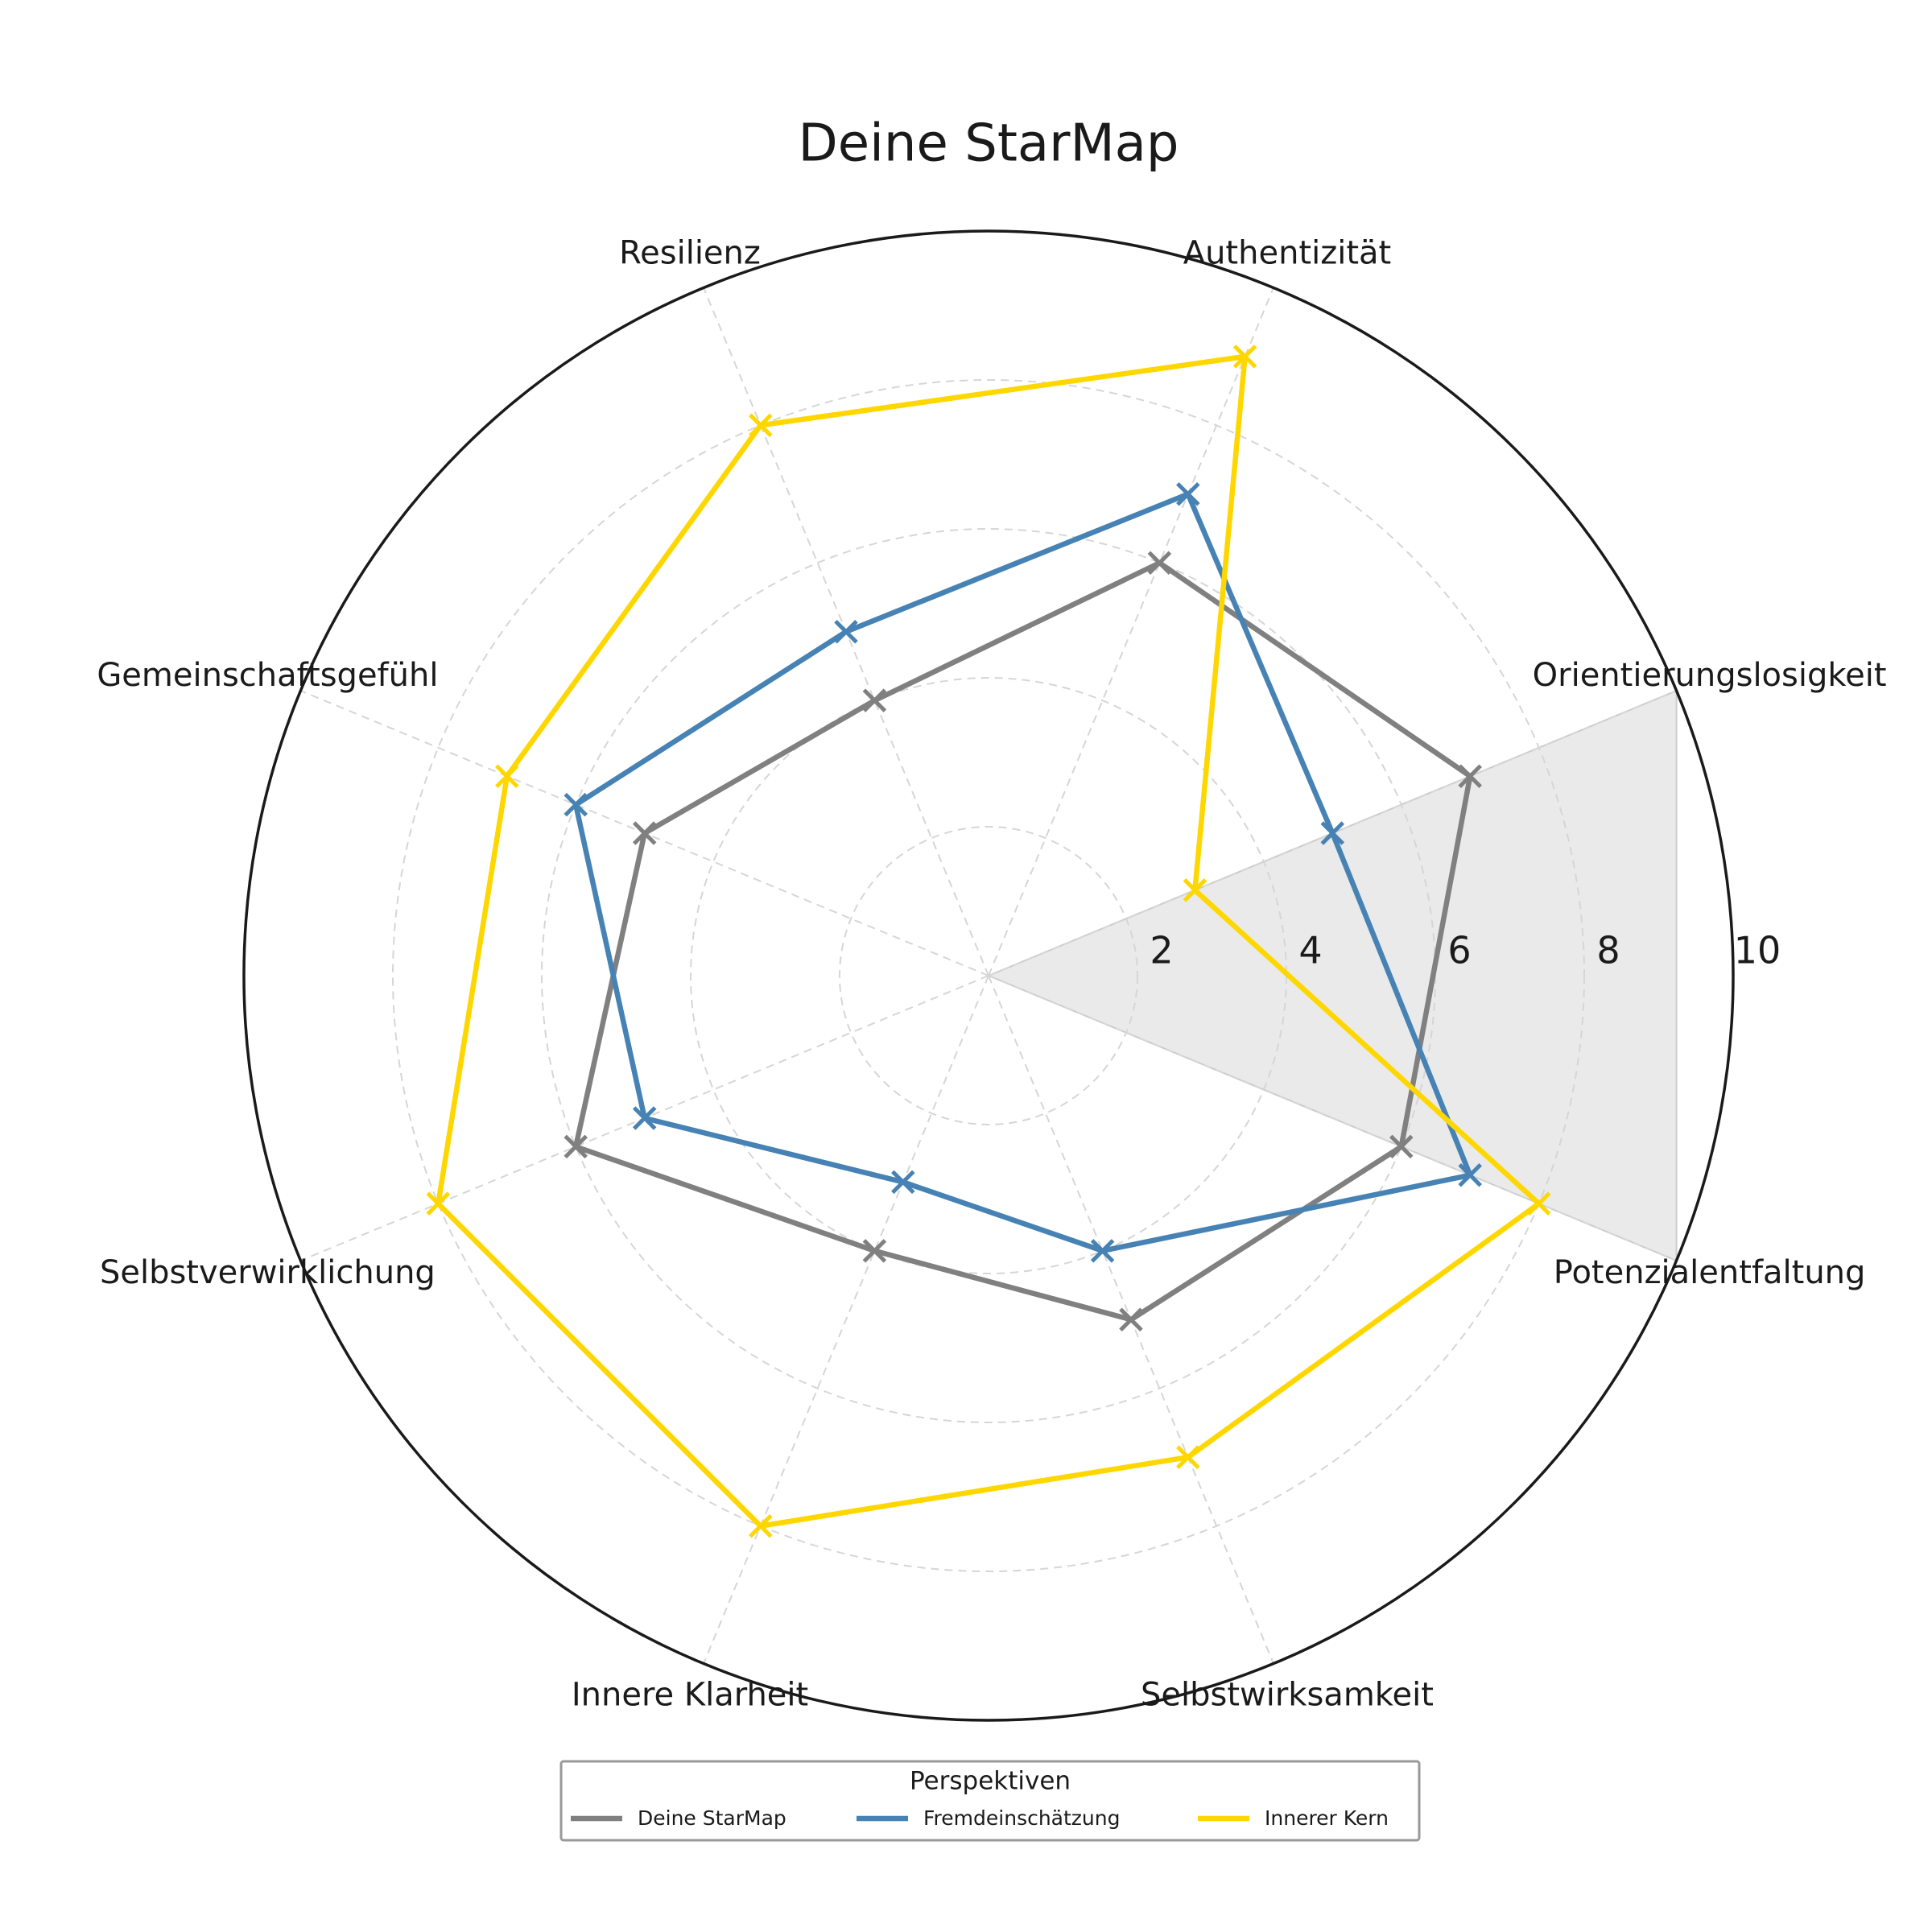 This screenshot has height=1932, width=1932. Describe the element at coordinates (1287, 252) in the screenshot. I see `category-label: Authentizität` at that location.